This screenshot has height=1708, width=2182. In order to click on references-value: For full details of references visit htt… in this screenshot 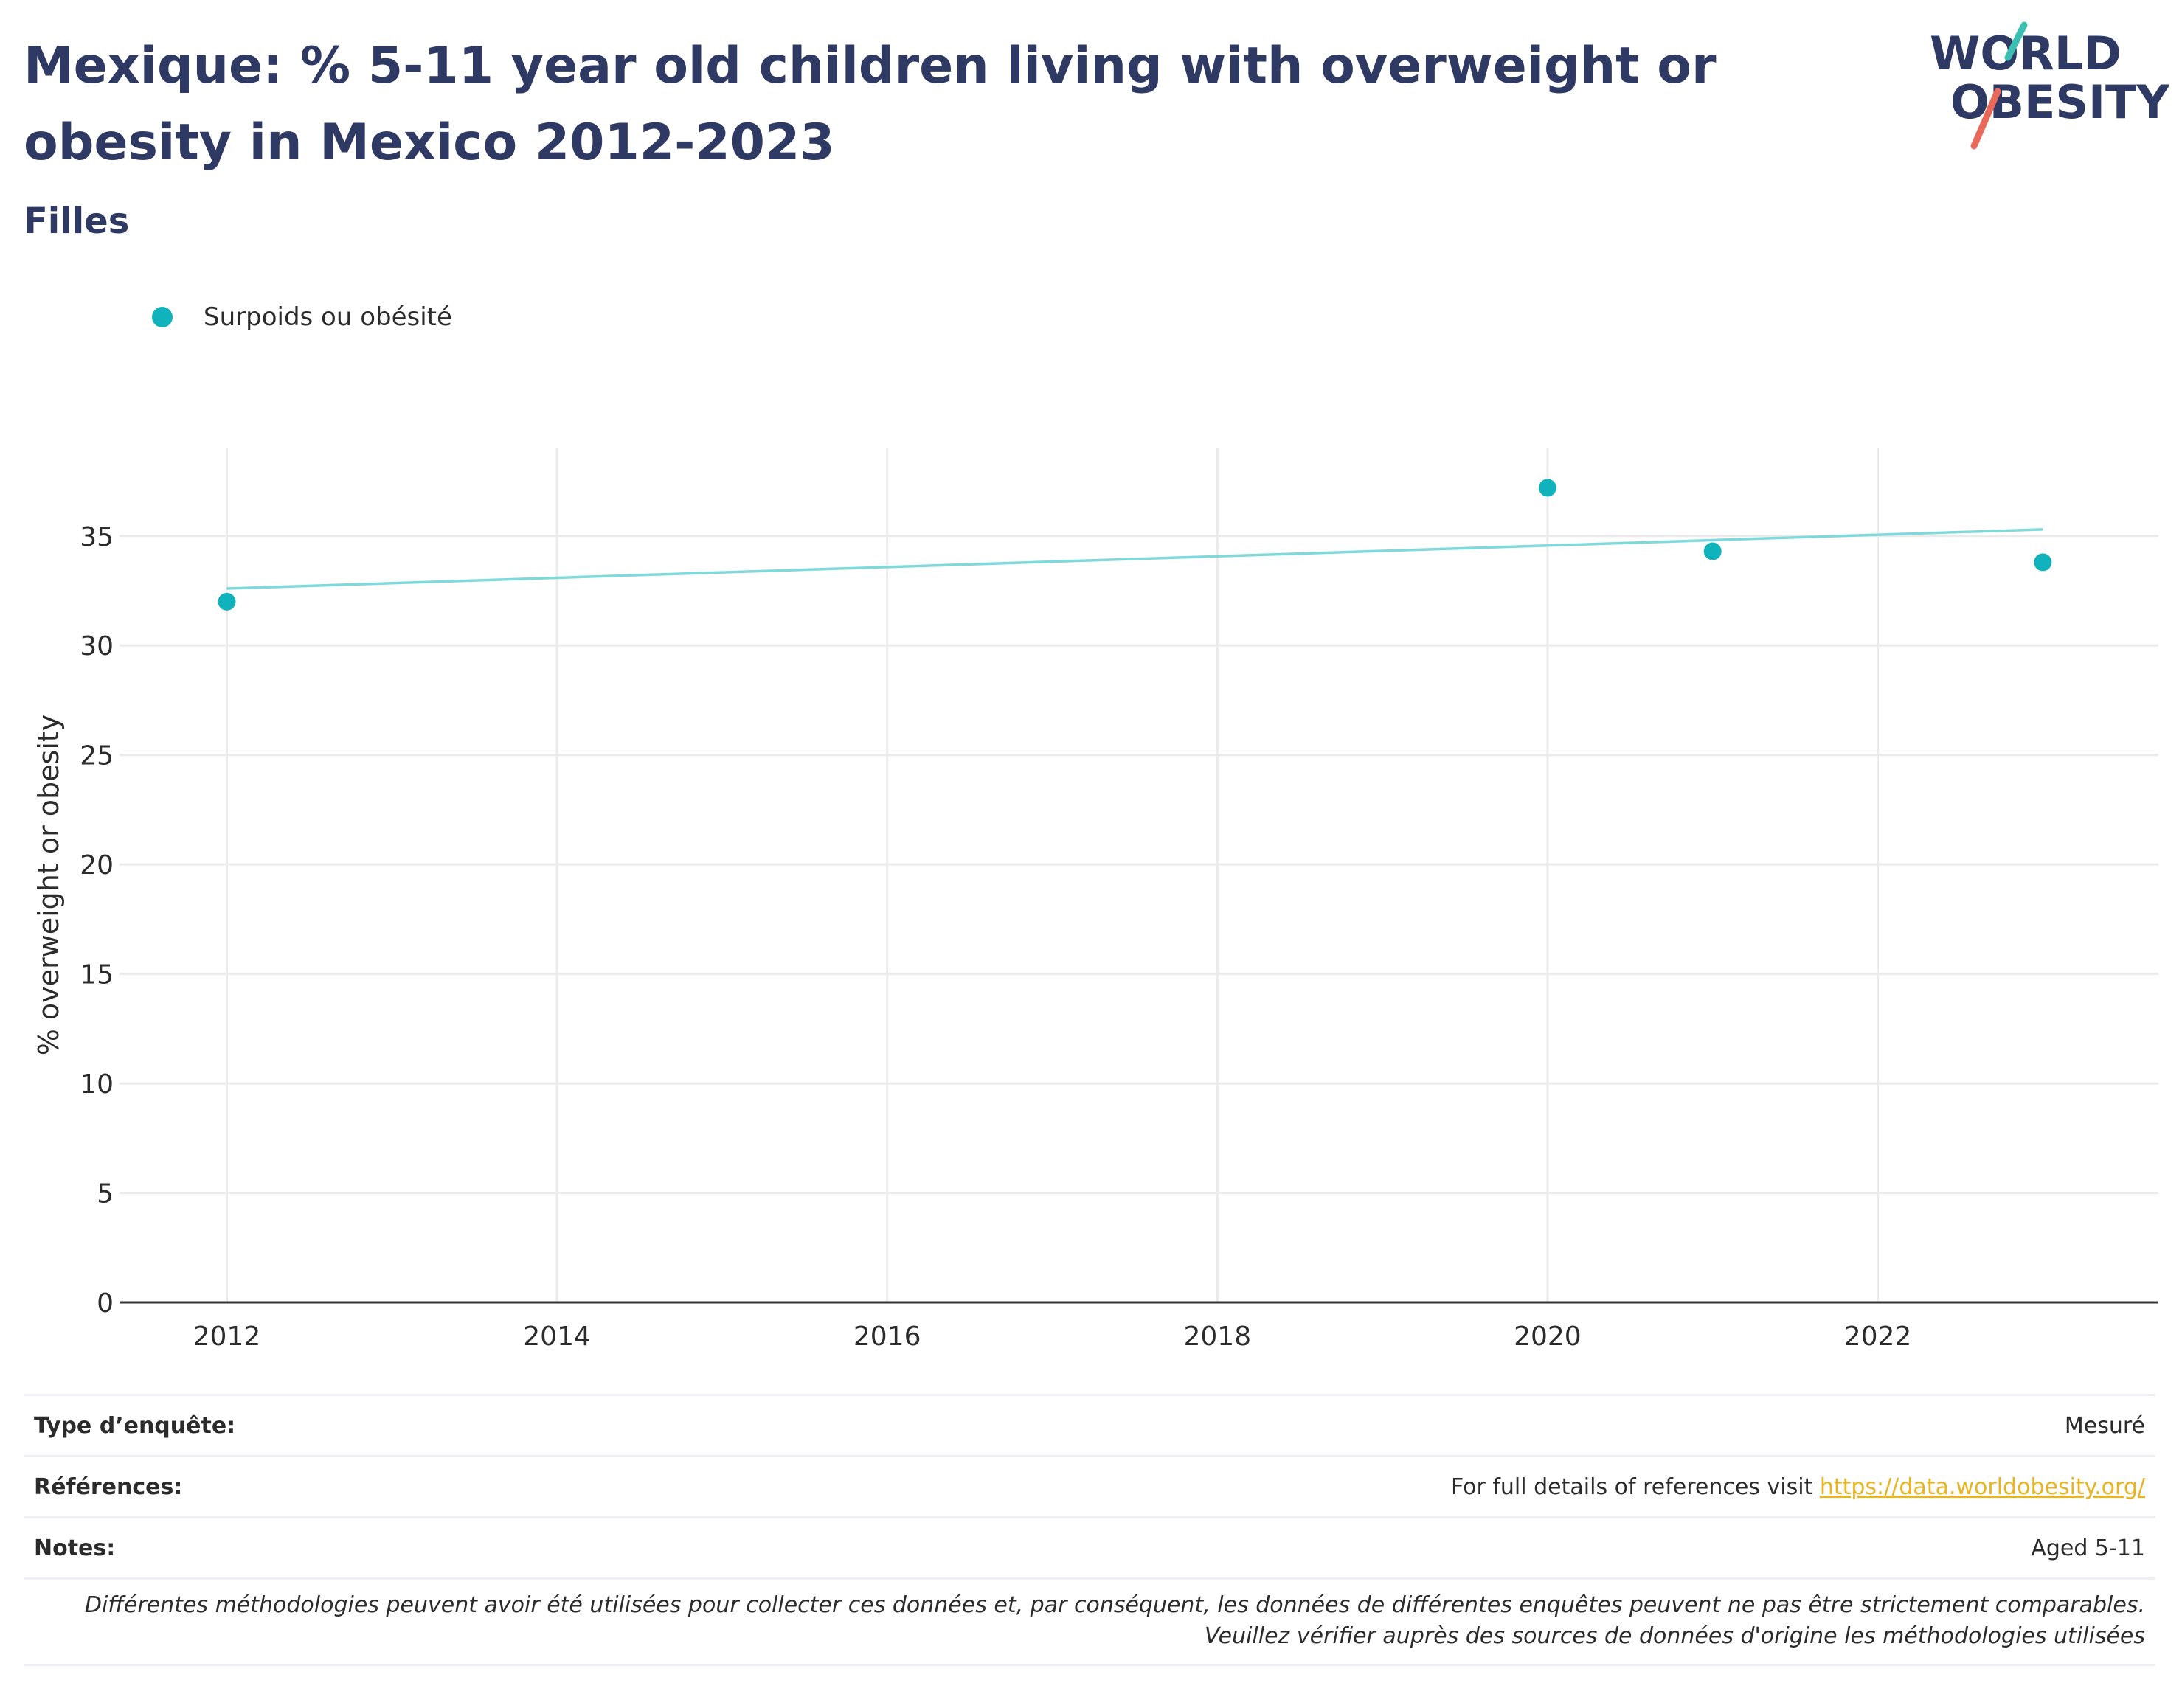, I will do `click(1798, 1487)`.